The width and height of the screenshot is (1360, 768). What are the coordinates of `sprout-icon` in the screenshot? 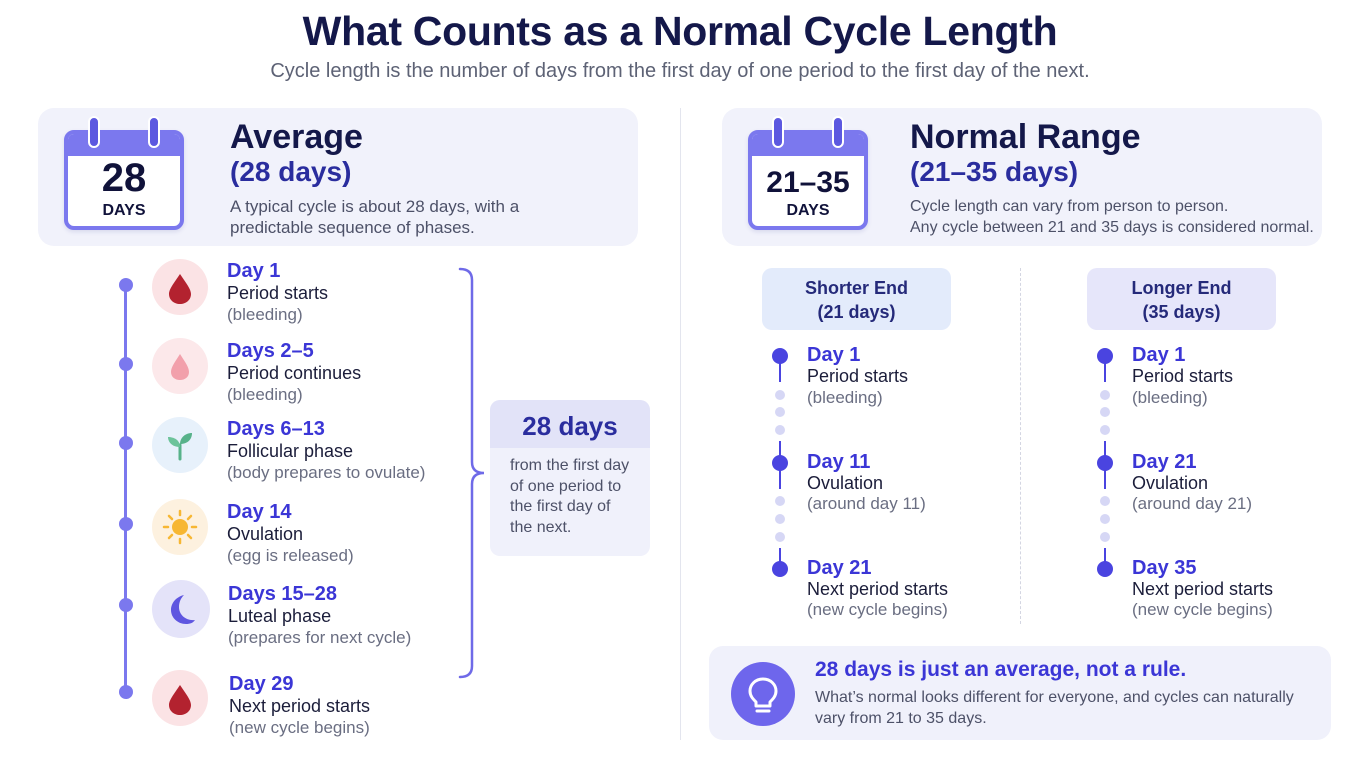 It's located at (180, 445).